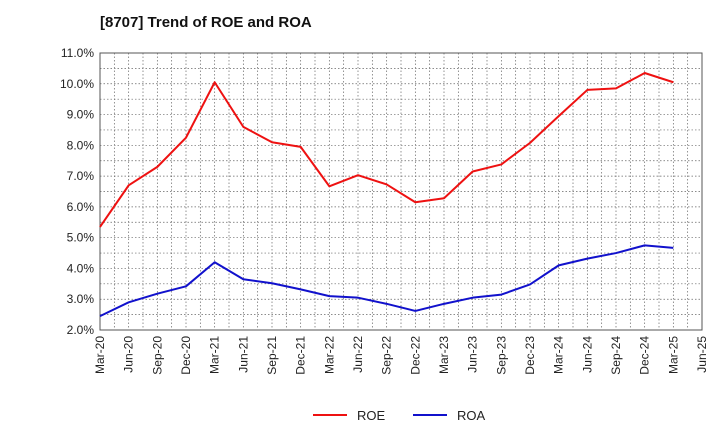 This screenshot has width=720, height=440. Describe the element at coordinates (243, 354) in the screenshot. I see `x-tick-label: Jun-21` at that location.